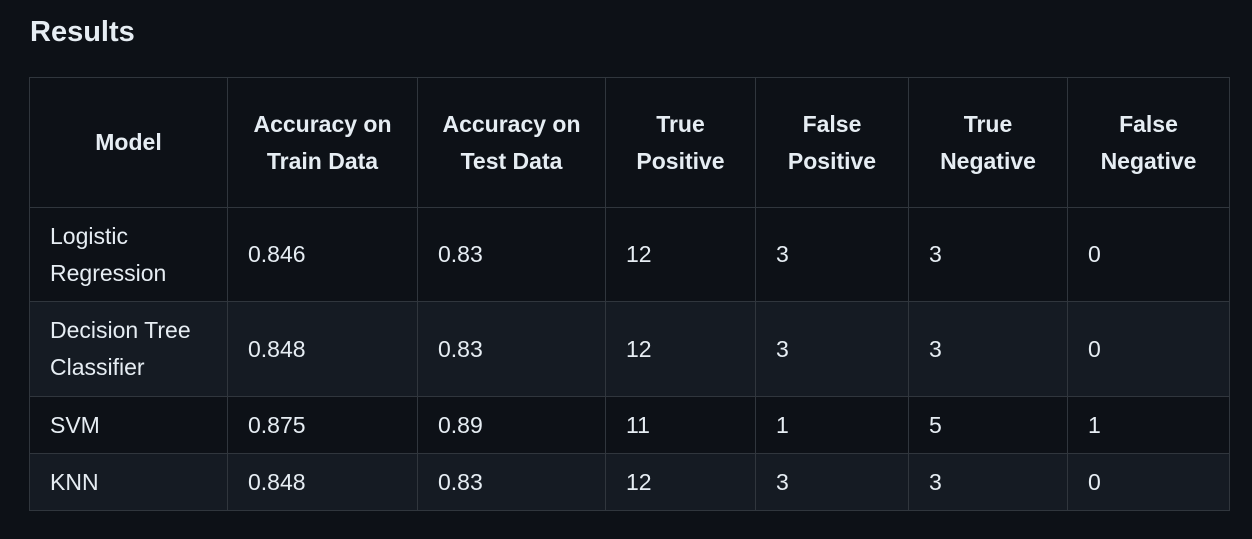  What do you see at coordinates (680, 425) in the screenshot?
I see `cell-true-positive: 11` at bounding box center [680, 425].